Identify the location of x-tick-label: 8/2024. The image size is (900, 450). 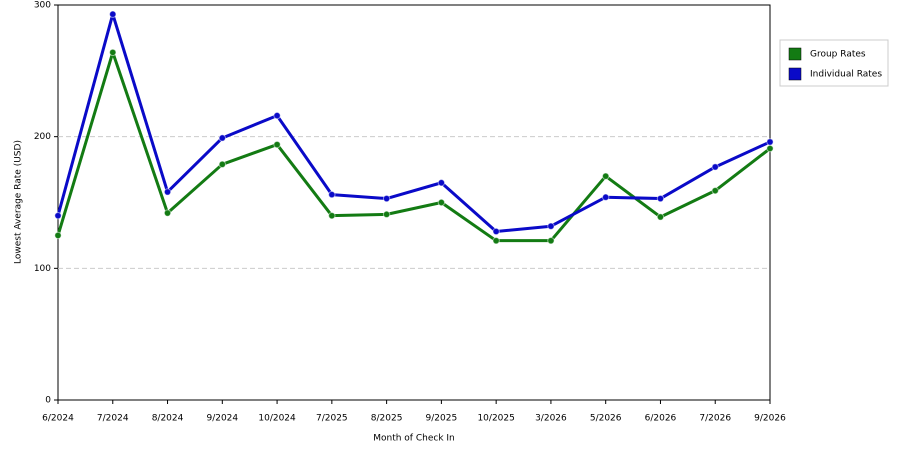
(168, 419).